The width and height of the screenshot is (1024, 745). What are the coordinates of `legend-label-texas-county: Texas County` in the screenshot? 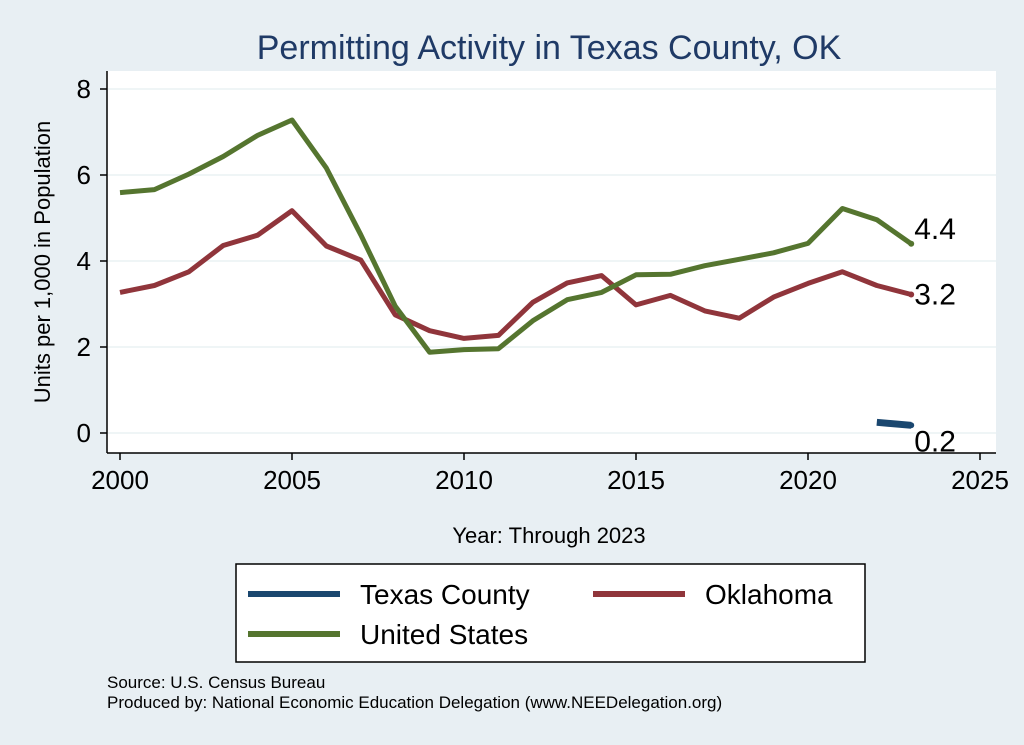 It's located at (445, 594).